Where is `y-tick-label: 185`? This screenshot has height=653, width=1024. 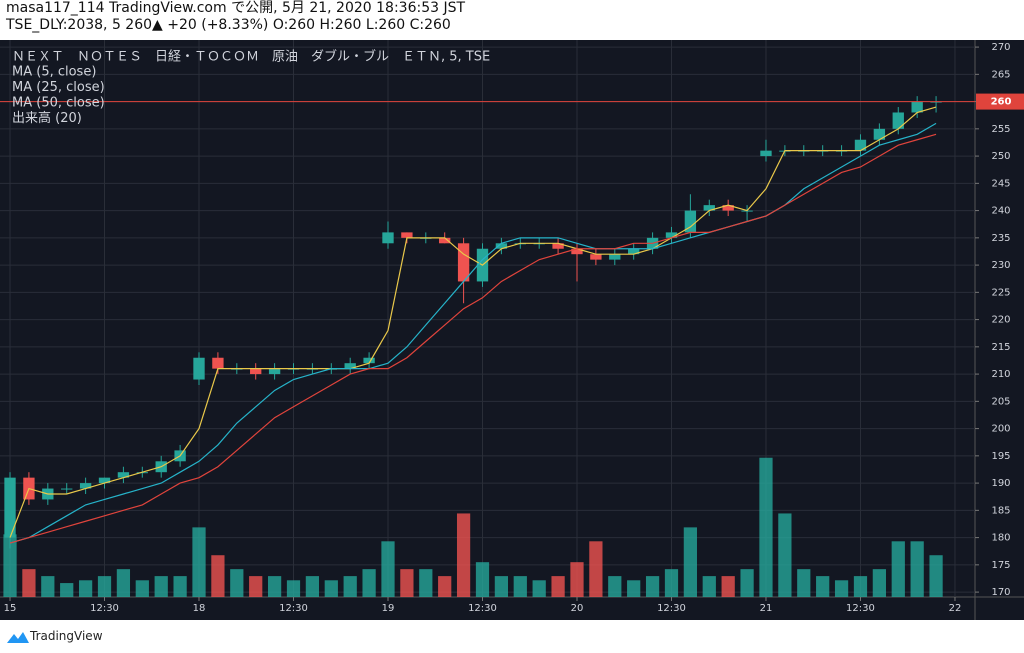
y-tick-label: 185 is located at coordinates (1000, 510).